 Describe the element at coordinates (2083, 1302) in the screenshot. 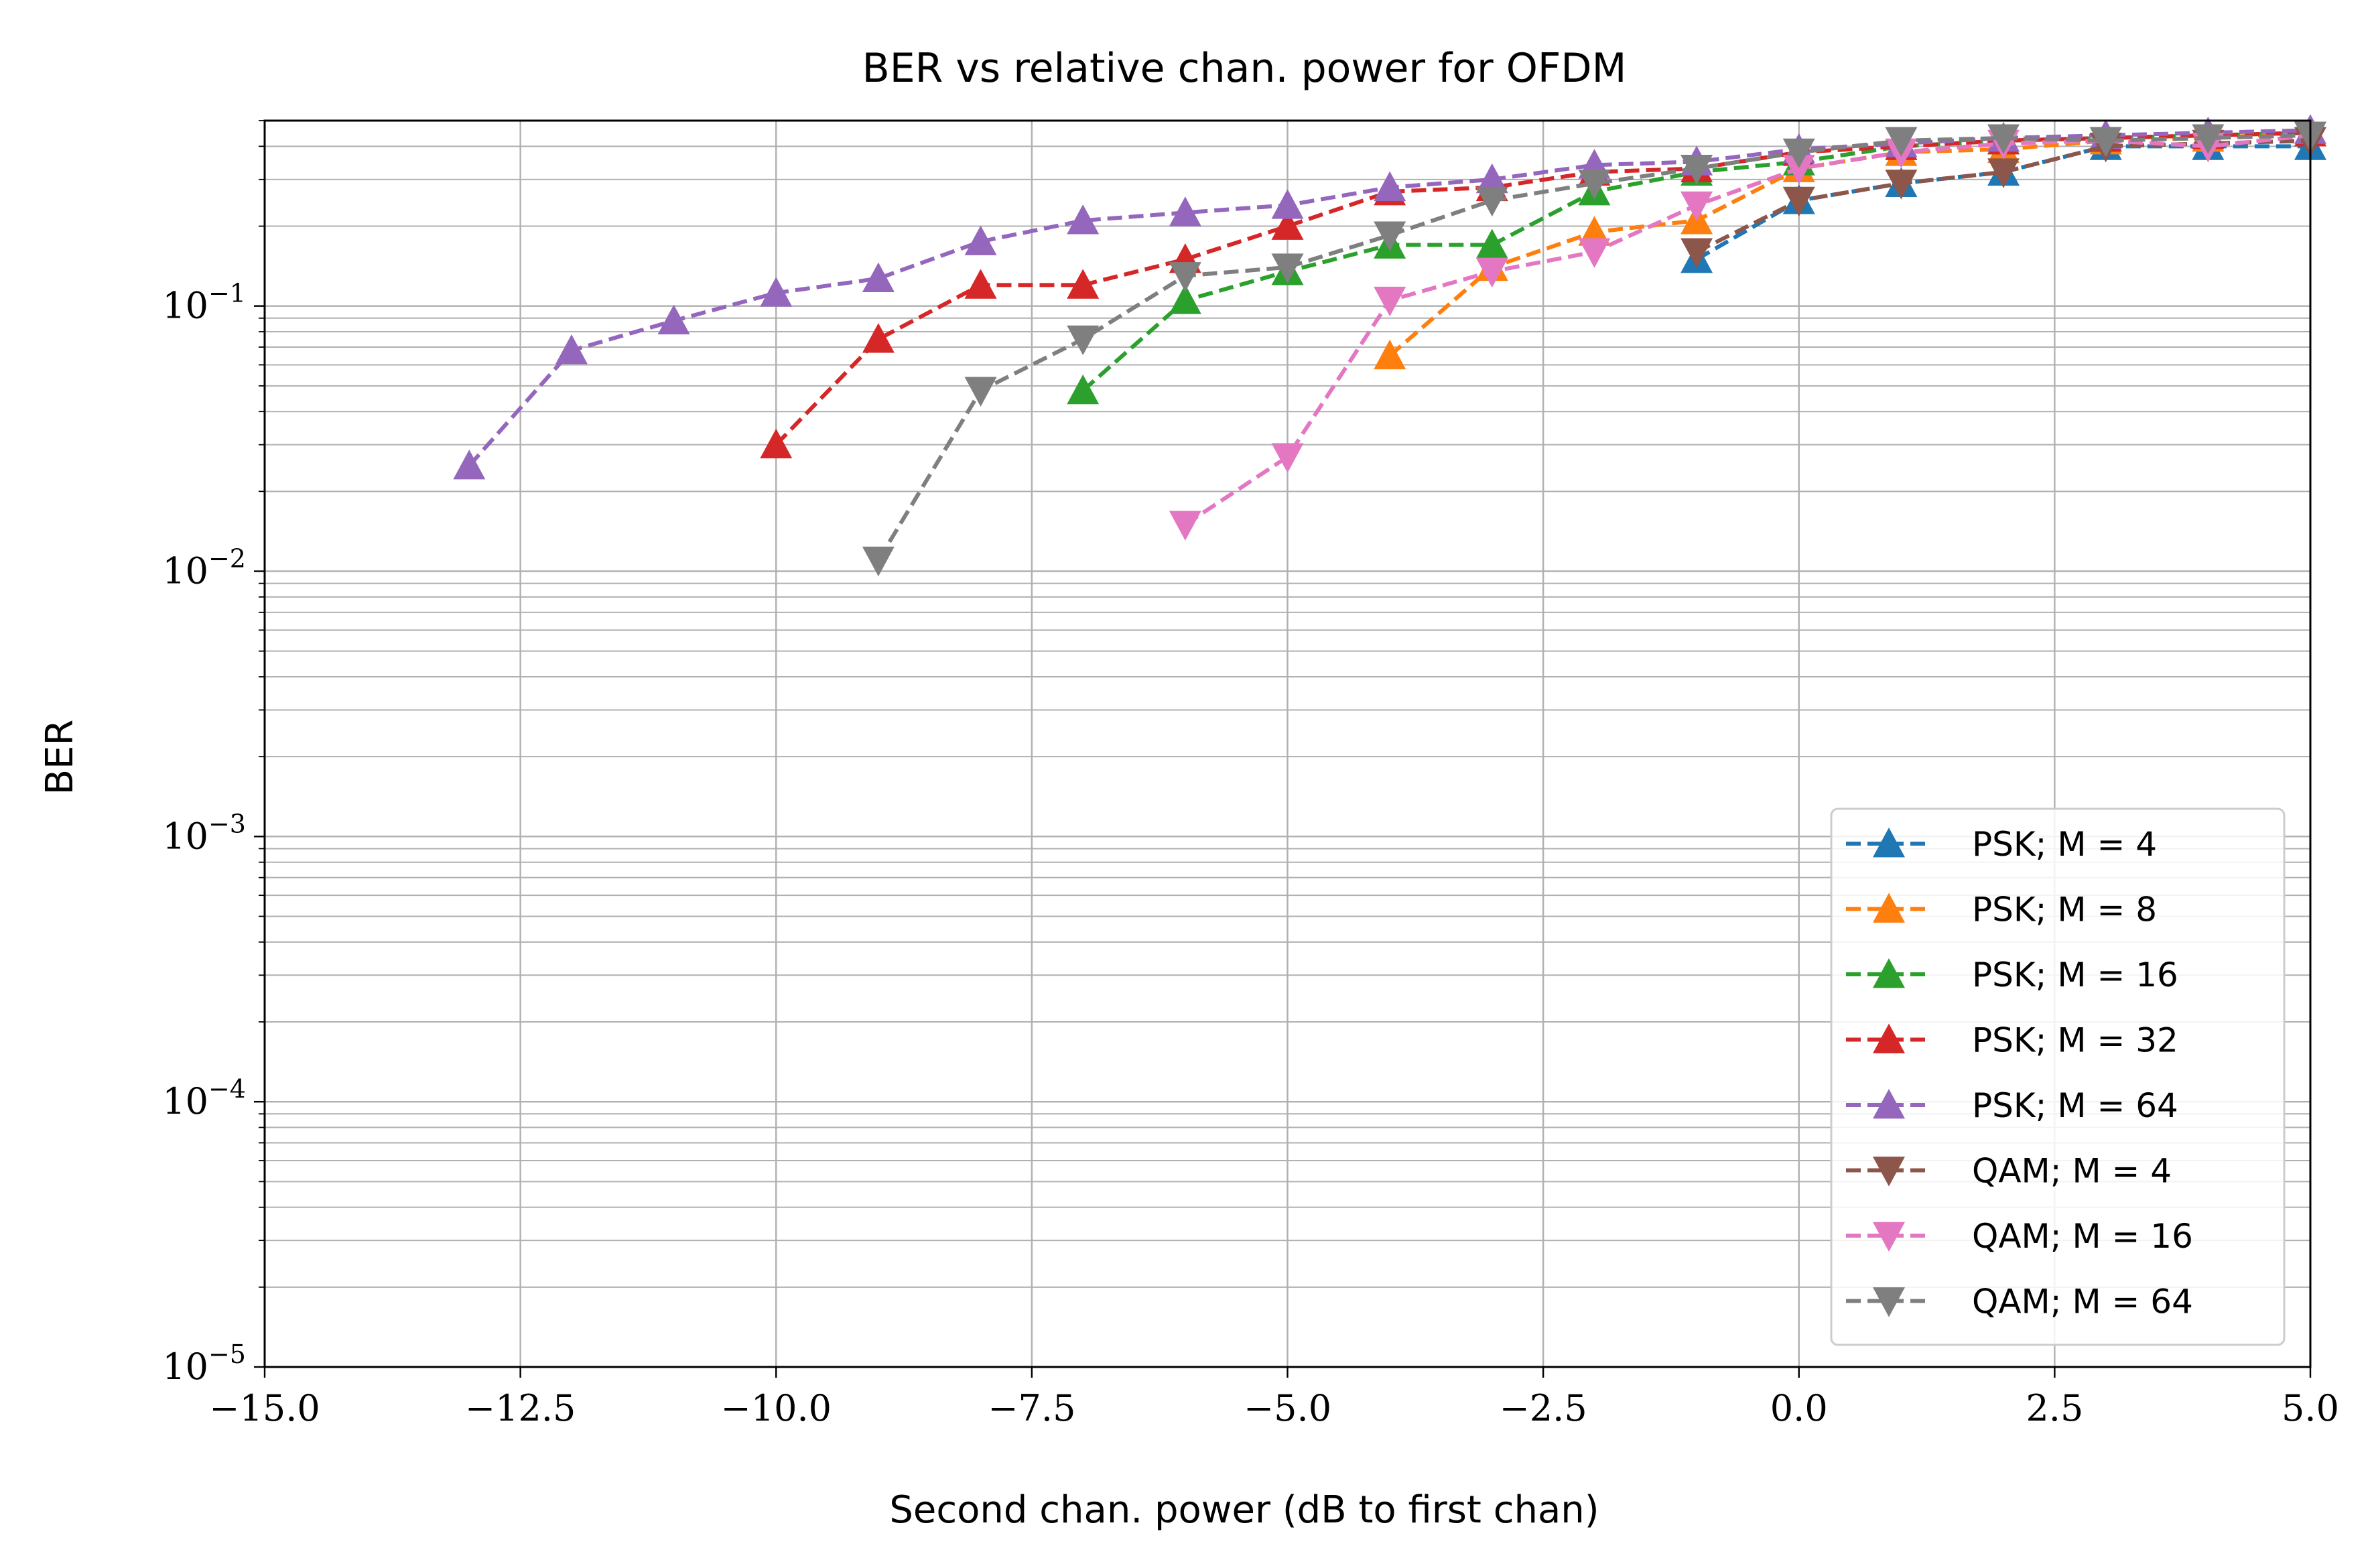

I see `legend-label: QAM; M = 64` at that location.